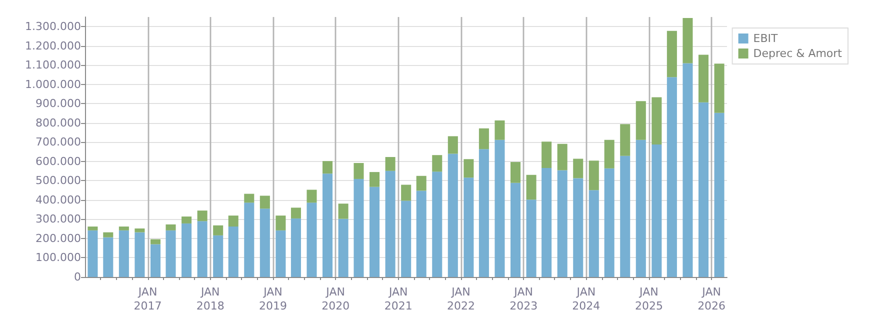 This screenshot has height=313, width=876. What do you see at coordinates (58, 103) in the screenshot?
I see `y-tick-label: 900.000` at bounding box center [58, 103].